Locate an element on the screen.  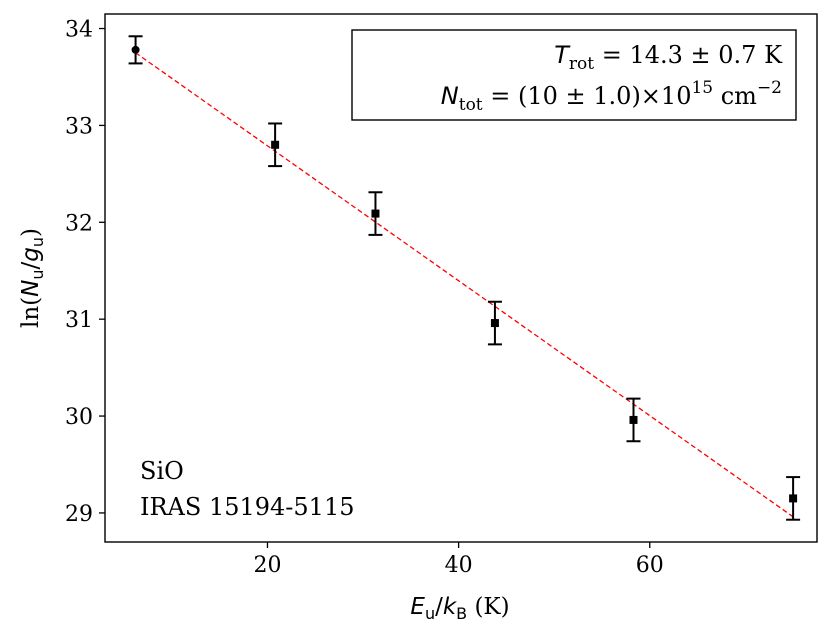
y-tick-label: 34 is located at coordinates (79, 30).